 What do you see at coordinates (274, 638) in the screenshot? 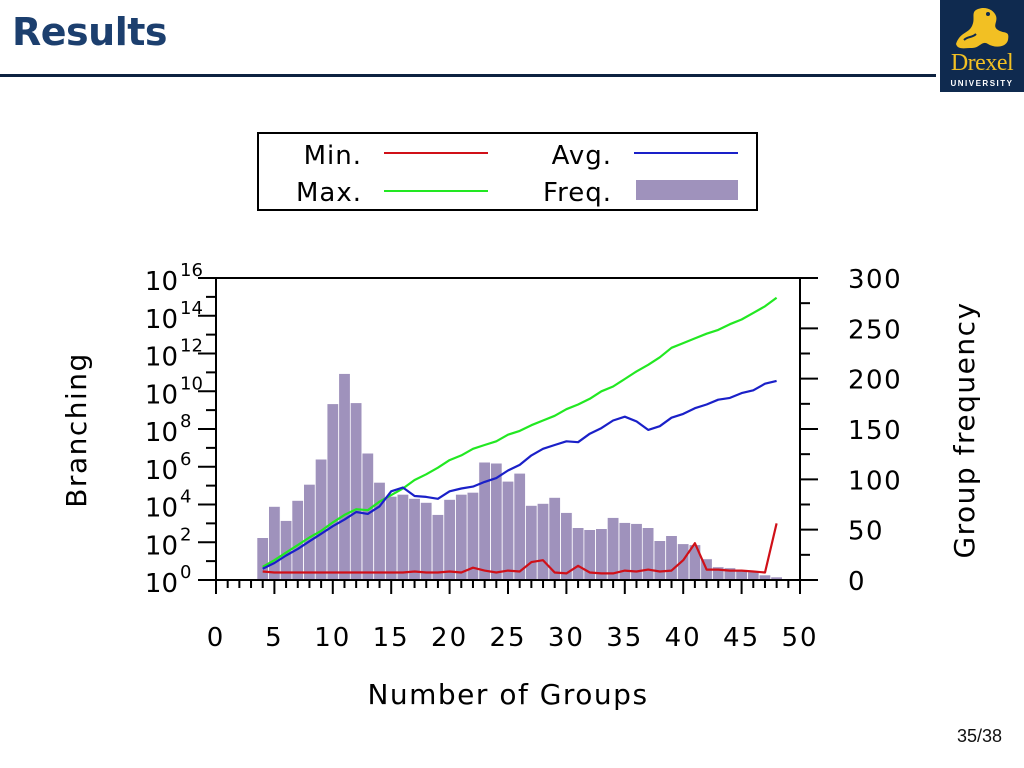
I see `x-tick-label: 5` at bounding box center [274, 638].